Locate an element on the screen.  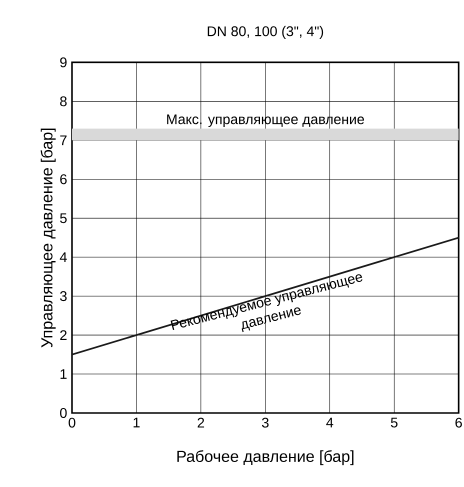
y-tick-label: 4 is located at coordinates (63, 257).